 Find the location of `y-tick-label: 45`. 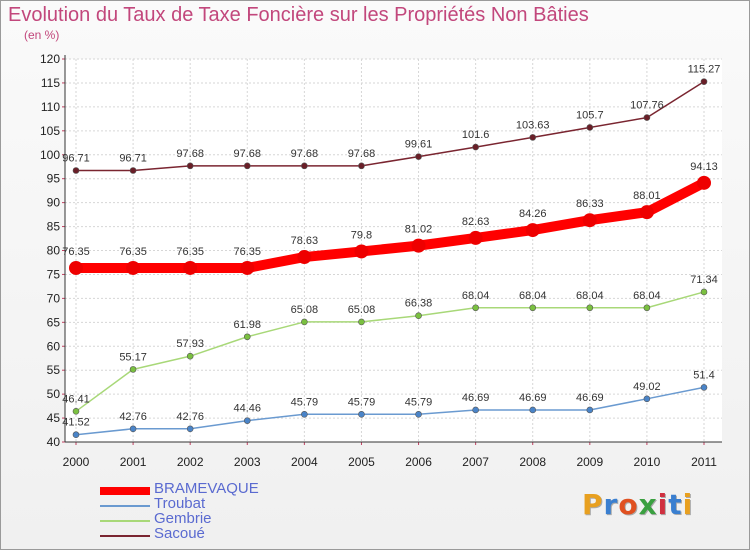

y-tick-label: 45 is located at coordinates (54, 418).